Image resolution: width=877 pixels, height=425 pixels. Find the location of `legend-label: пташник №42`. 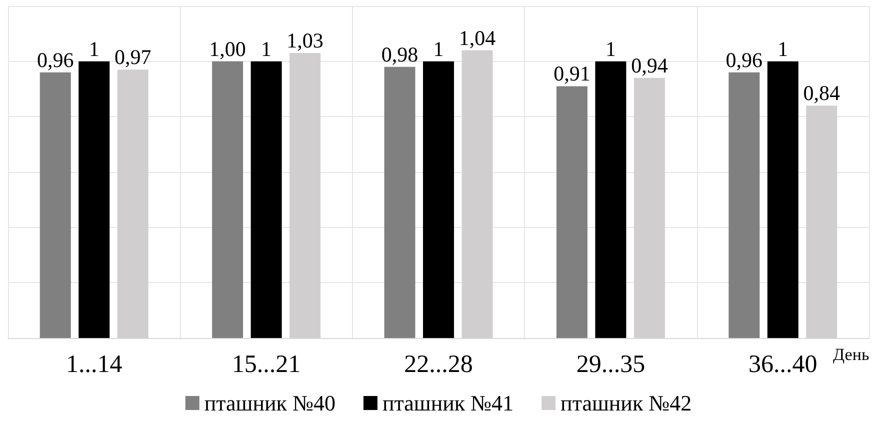

legend-label: пташник №42 is located at coordinates (626, 403).